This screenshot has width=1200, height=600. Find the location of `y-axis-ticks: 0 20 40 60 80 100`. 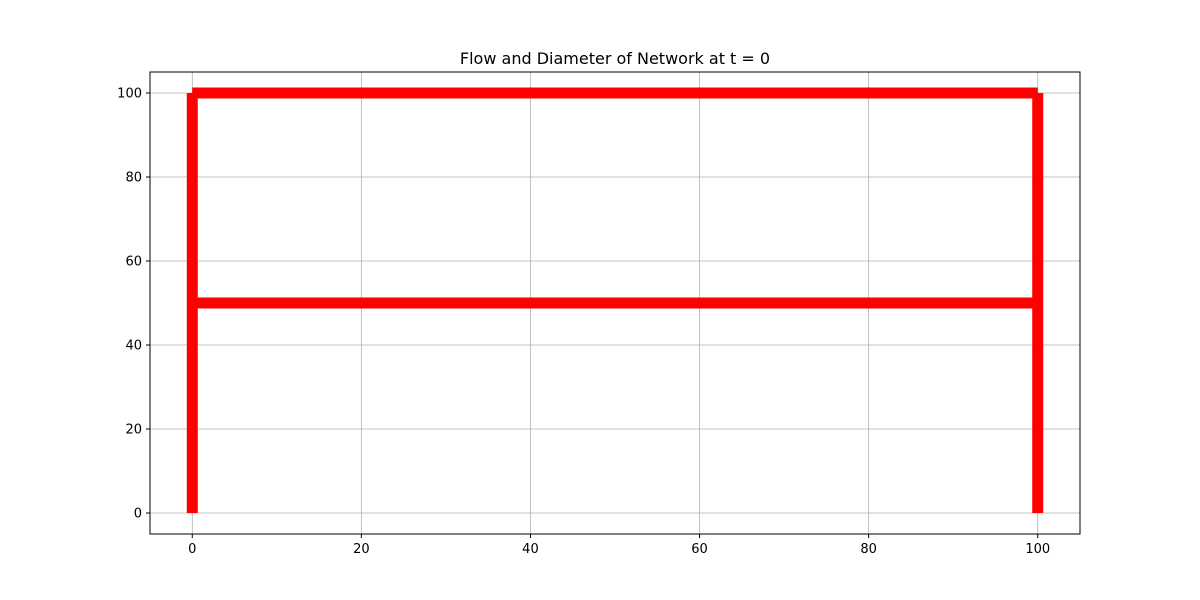

y-axis-ticks: 0 20 40 60 80 100 is located at coordinates (133, 304).